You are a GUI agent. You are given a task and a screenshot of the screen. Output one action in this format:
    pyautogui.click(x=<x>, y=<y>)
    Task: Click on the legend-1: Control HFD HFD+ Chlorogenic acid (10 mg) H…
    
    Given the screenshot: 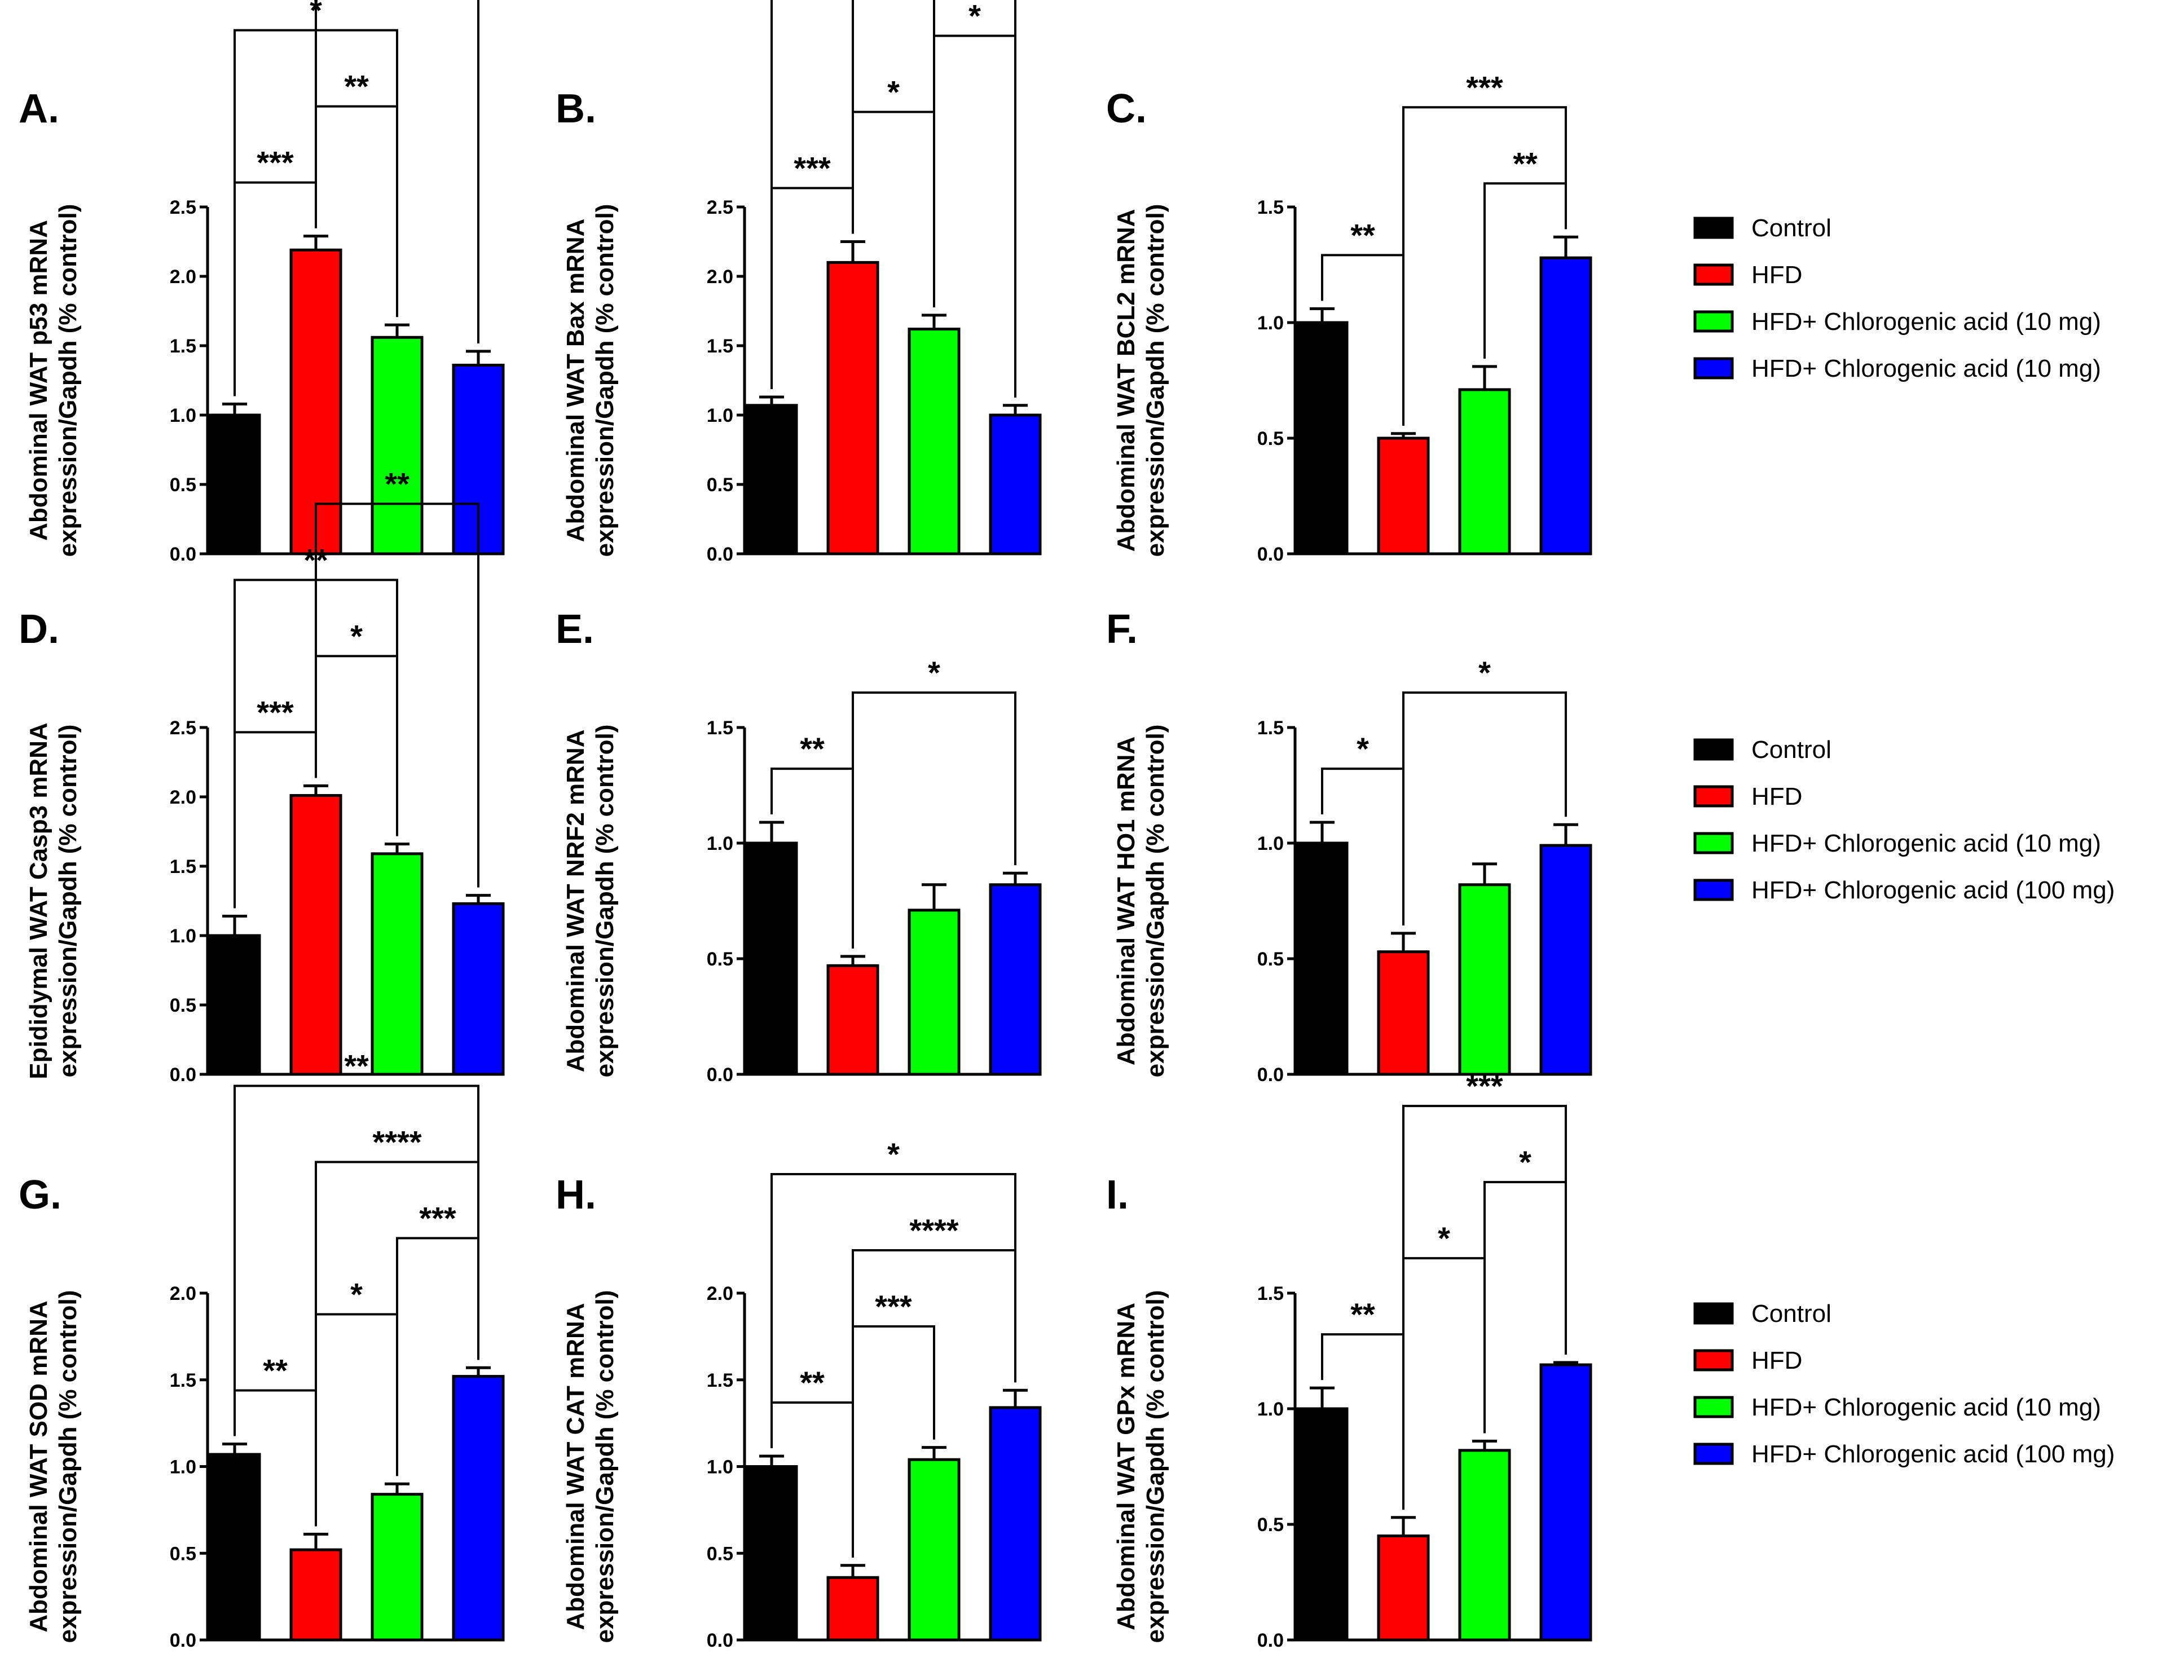 What is the action you would take?
    pyautogui.click(x=1897, y=298)
    